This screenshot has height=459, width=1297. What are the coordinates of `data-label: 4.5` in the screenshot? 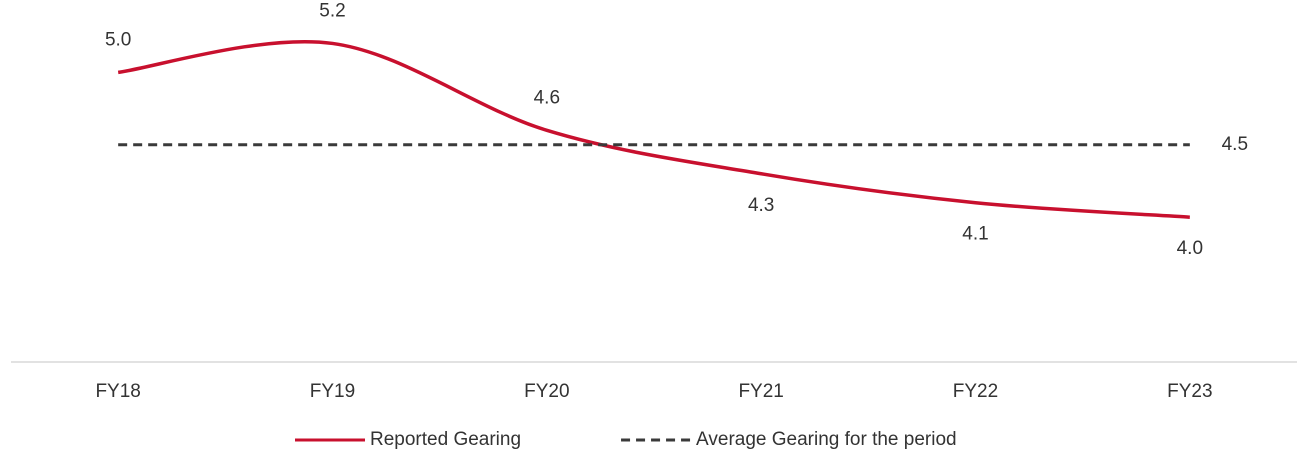 It's located at (1235, 144).